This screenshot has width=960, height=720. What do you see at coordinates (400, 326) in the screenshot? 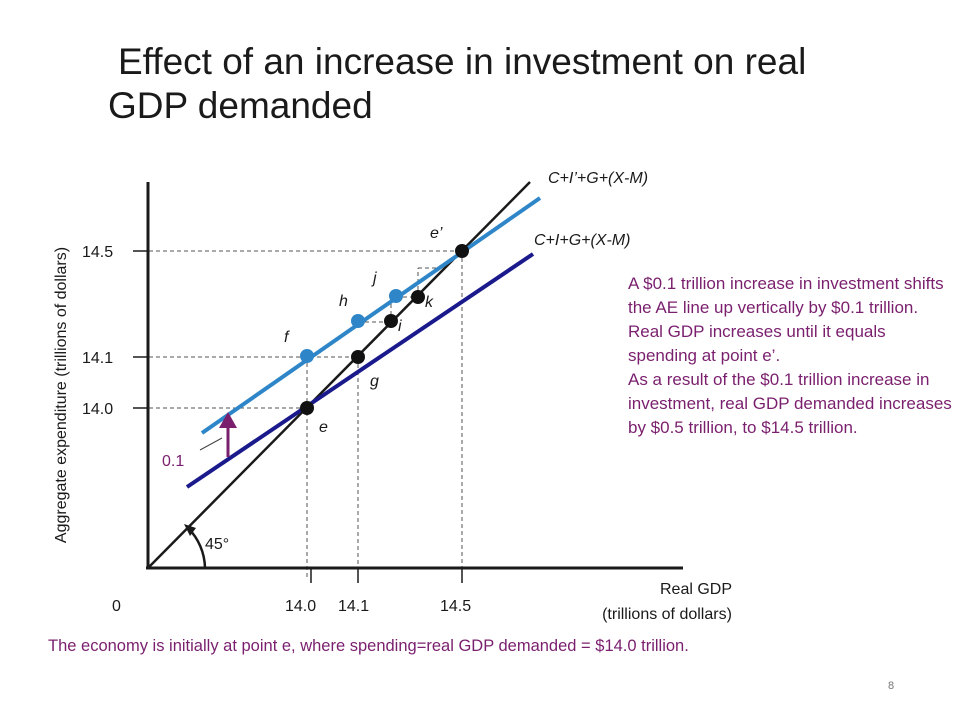
I see `label-i: i` at bounding box center [400, 326].